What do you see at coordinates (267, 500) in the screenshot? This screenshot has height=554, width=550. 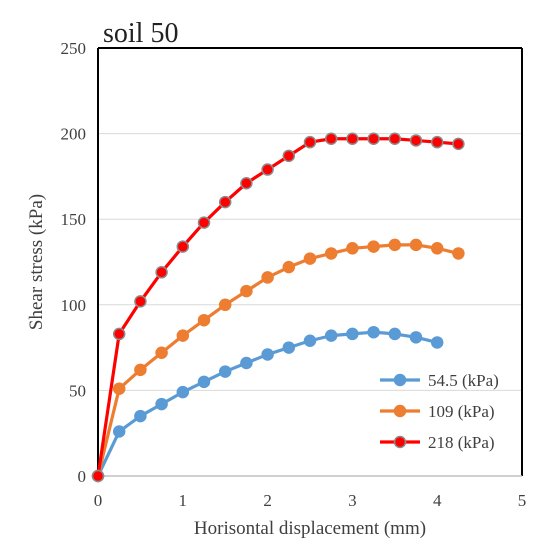 I see `x-tick-label-2: 2` at bounding box center [267, 500].